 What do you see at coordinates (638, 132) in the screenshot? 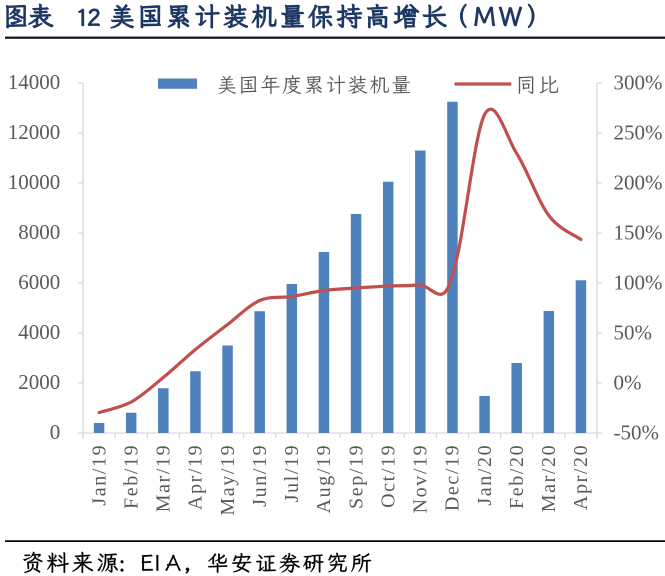
I see `svg-text: 250%` at bounding box center [638, 132].